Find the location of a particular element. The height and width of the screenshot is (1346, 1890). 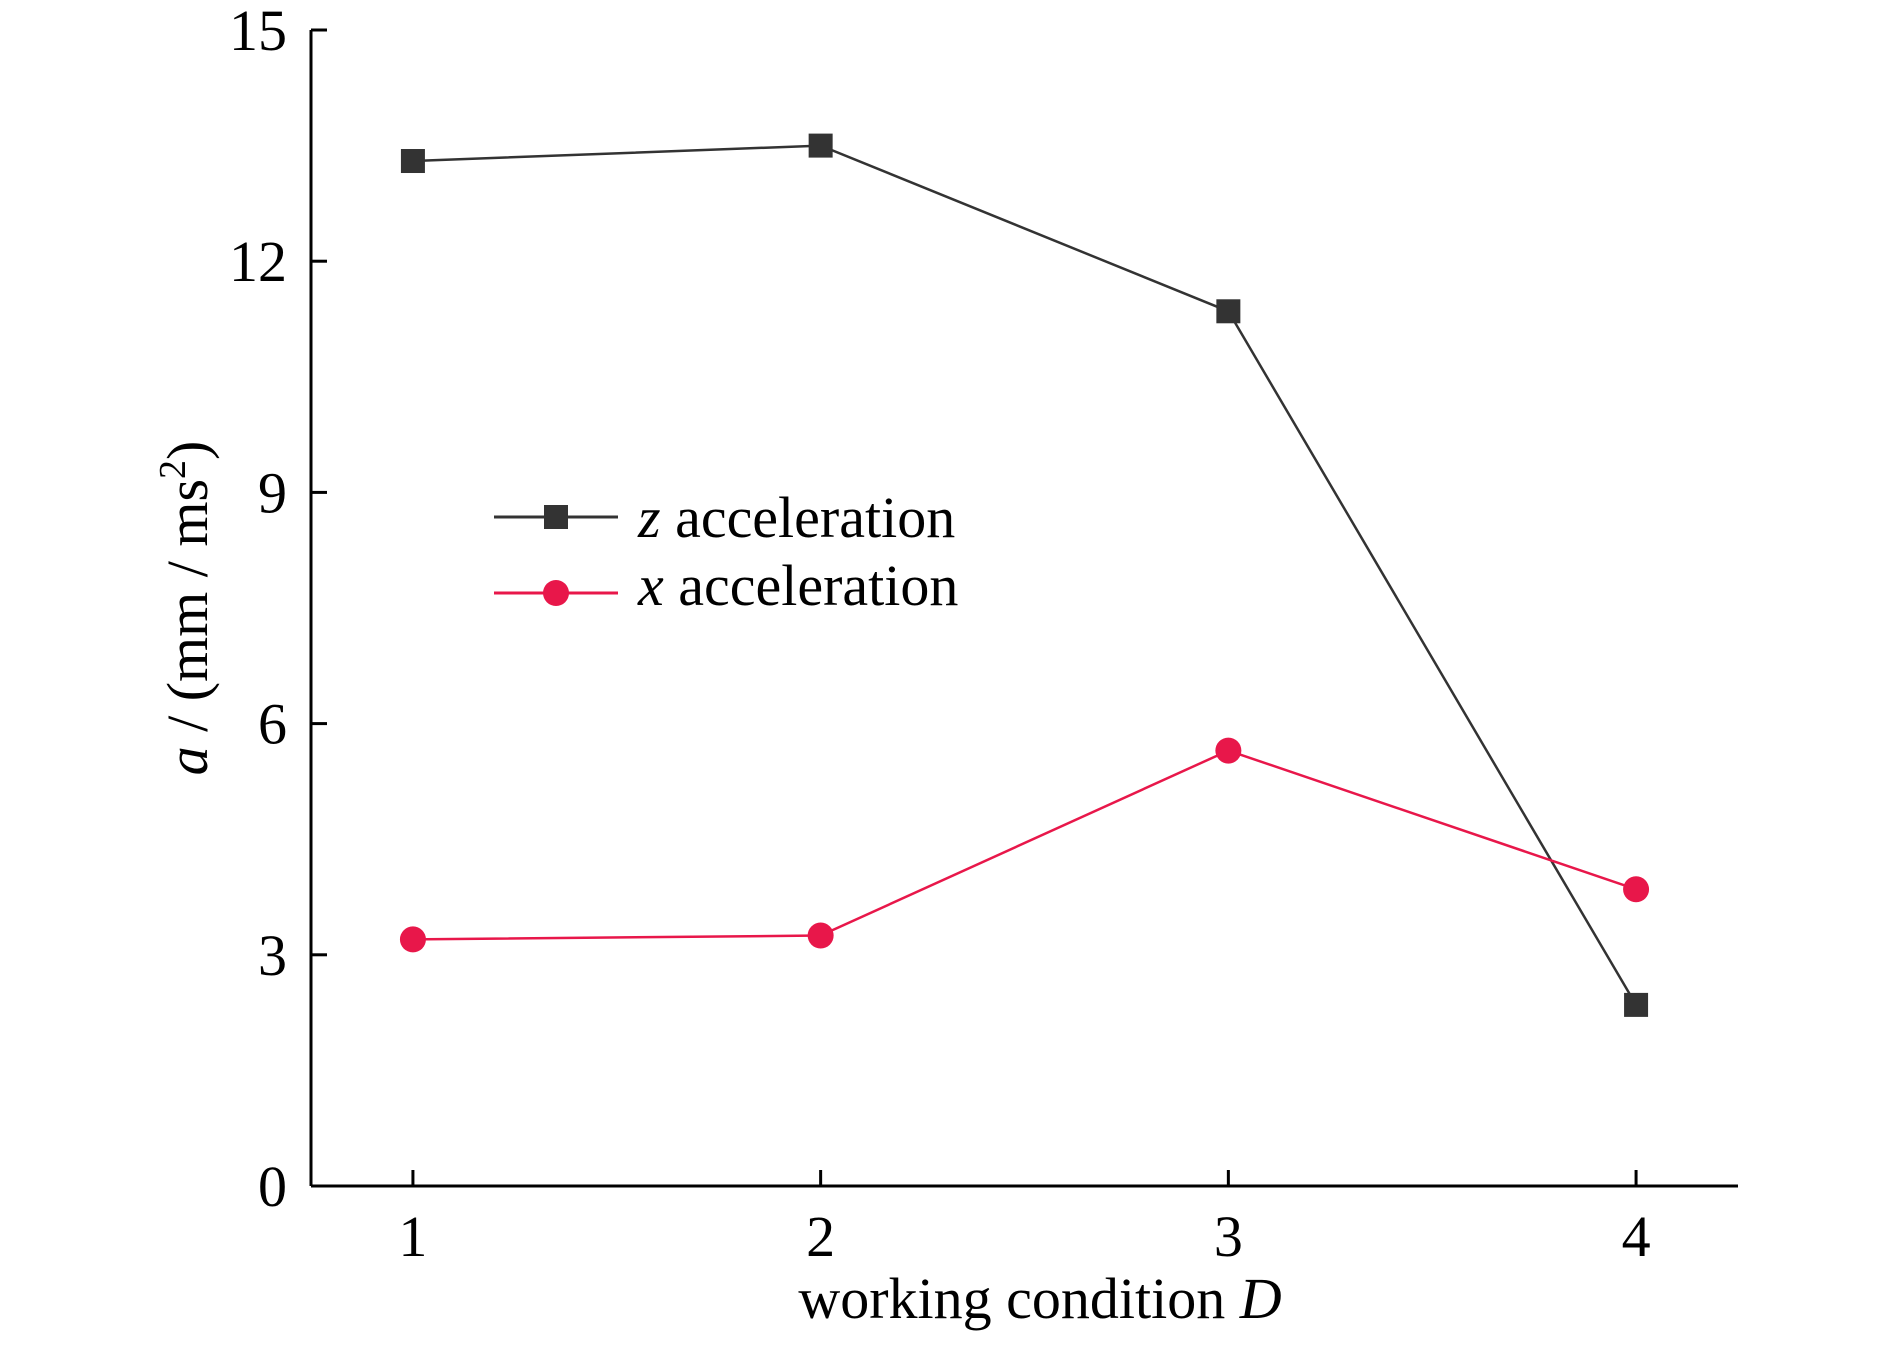

x-axis-title: working condition D is located at coordinates (1039, 1298).